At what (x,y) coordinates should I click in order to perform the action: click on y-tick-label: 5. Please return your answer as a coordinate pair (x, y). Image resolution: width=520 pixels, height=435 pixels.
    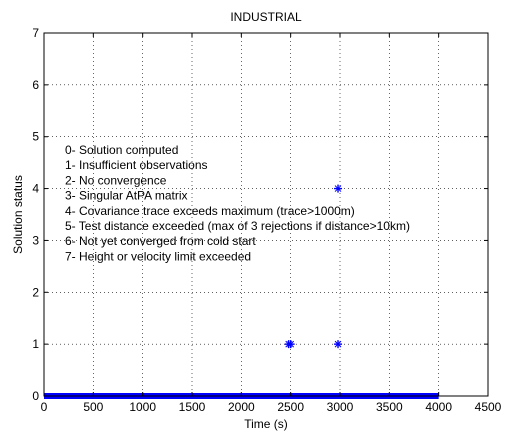
    Looking at the image, I should click on (35, 137).